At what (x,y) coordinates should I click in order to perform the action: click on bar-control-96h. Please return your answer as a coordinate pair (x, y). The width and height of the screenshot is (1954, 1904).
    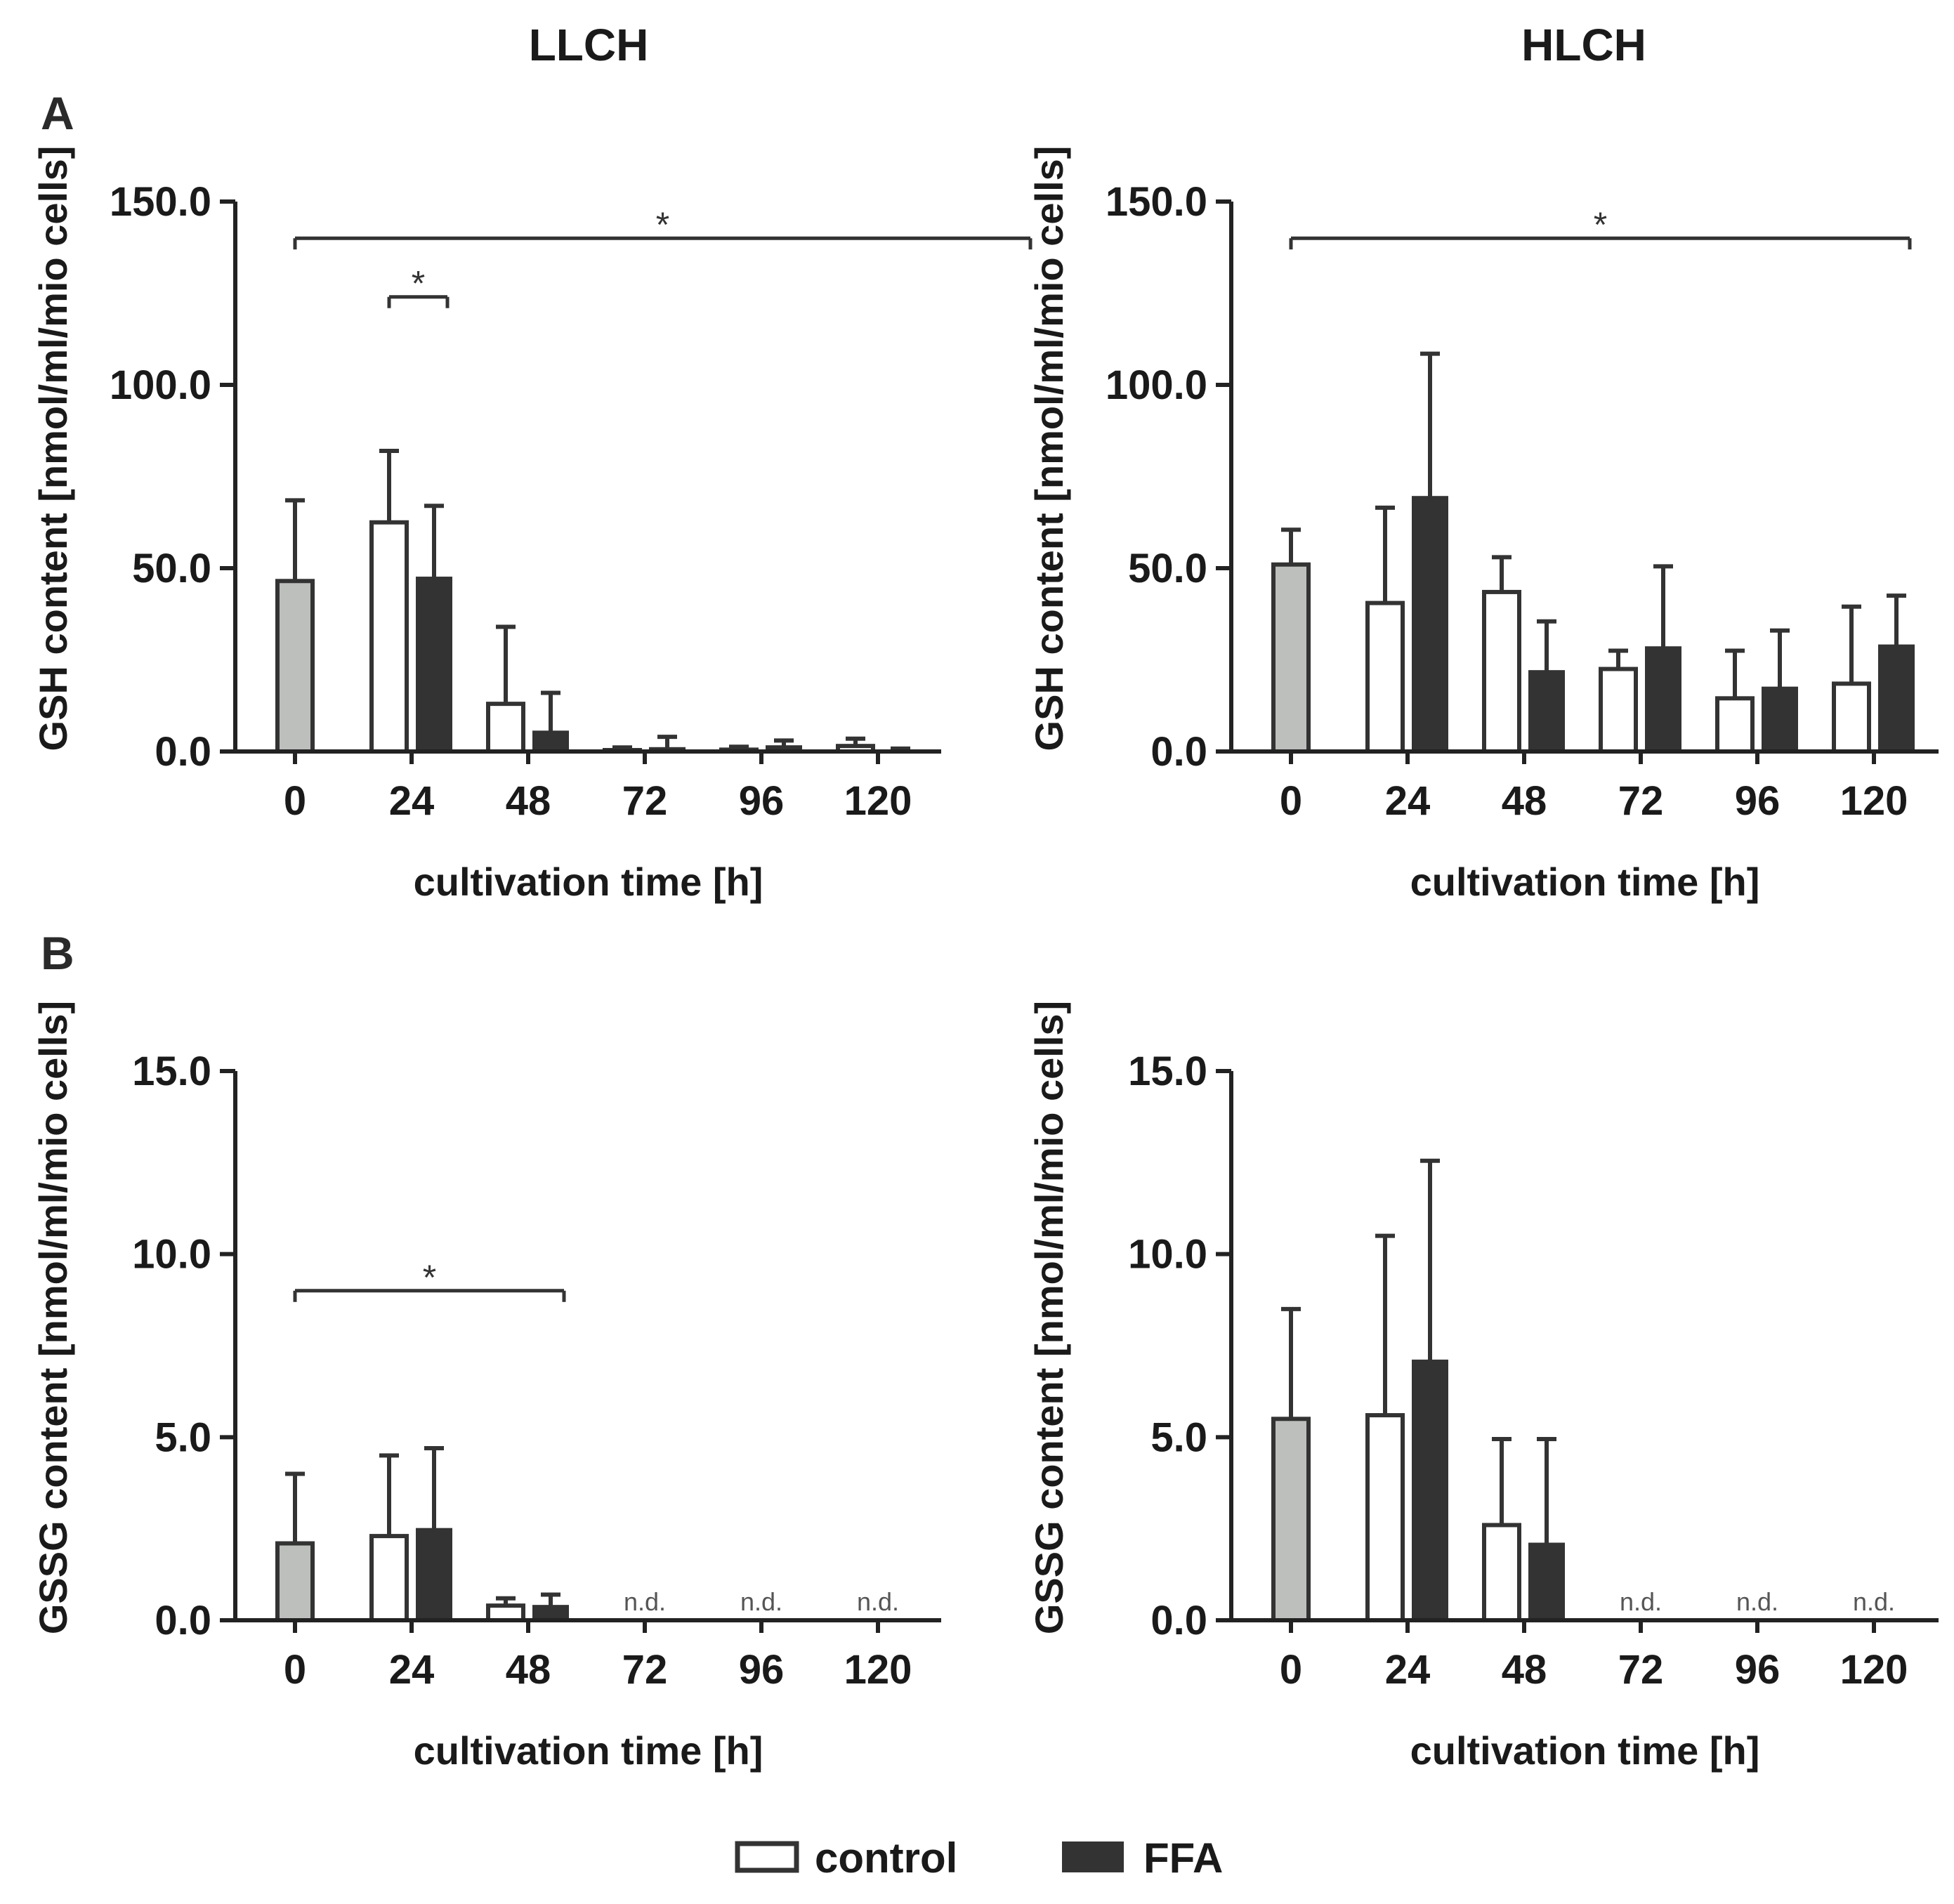
    Looking at the image, I should click on (1735, 725).